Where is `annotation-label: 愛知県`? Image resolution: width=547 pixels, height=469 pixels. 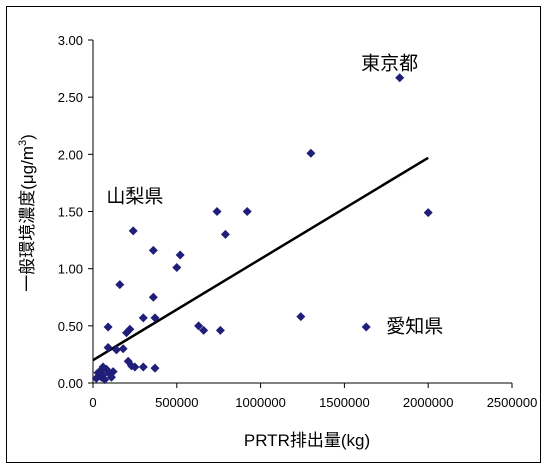
annotation-label: 愛知県 is located at coordinates (414, 327).